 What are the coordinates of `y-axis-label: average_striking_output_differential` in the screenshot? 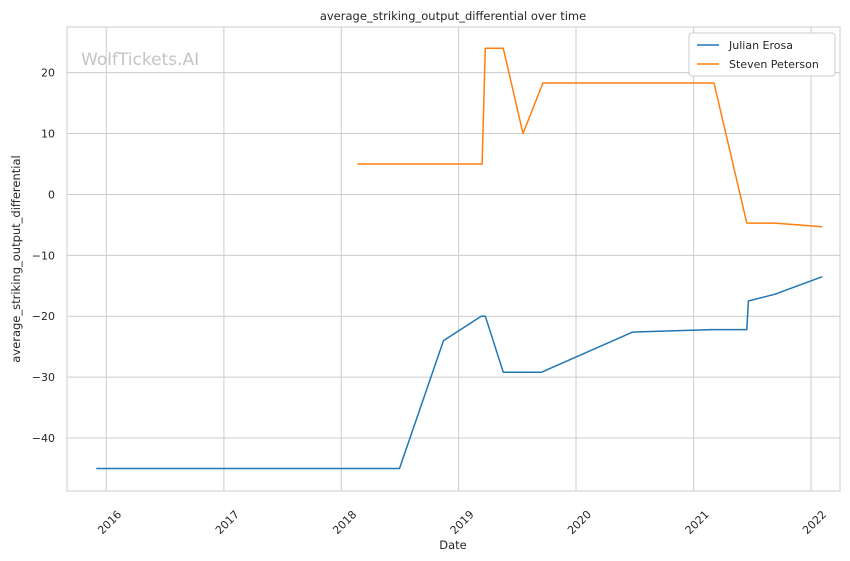 It's located at (16, 258).